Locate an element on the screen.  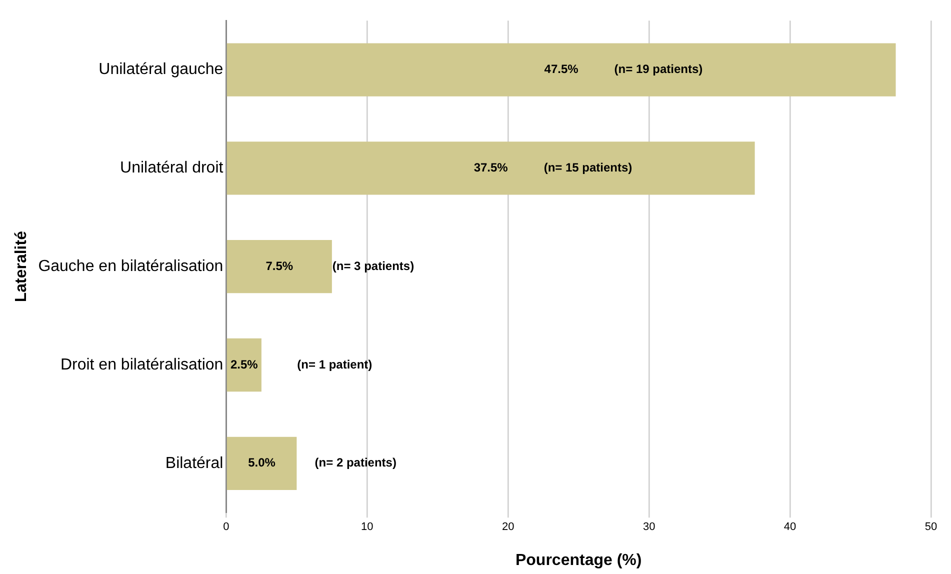
x-tick-label: 50 is located at coordinates (931, 527).